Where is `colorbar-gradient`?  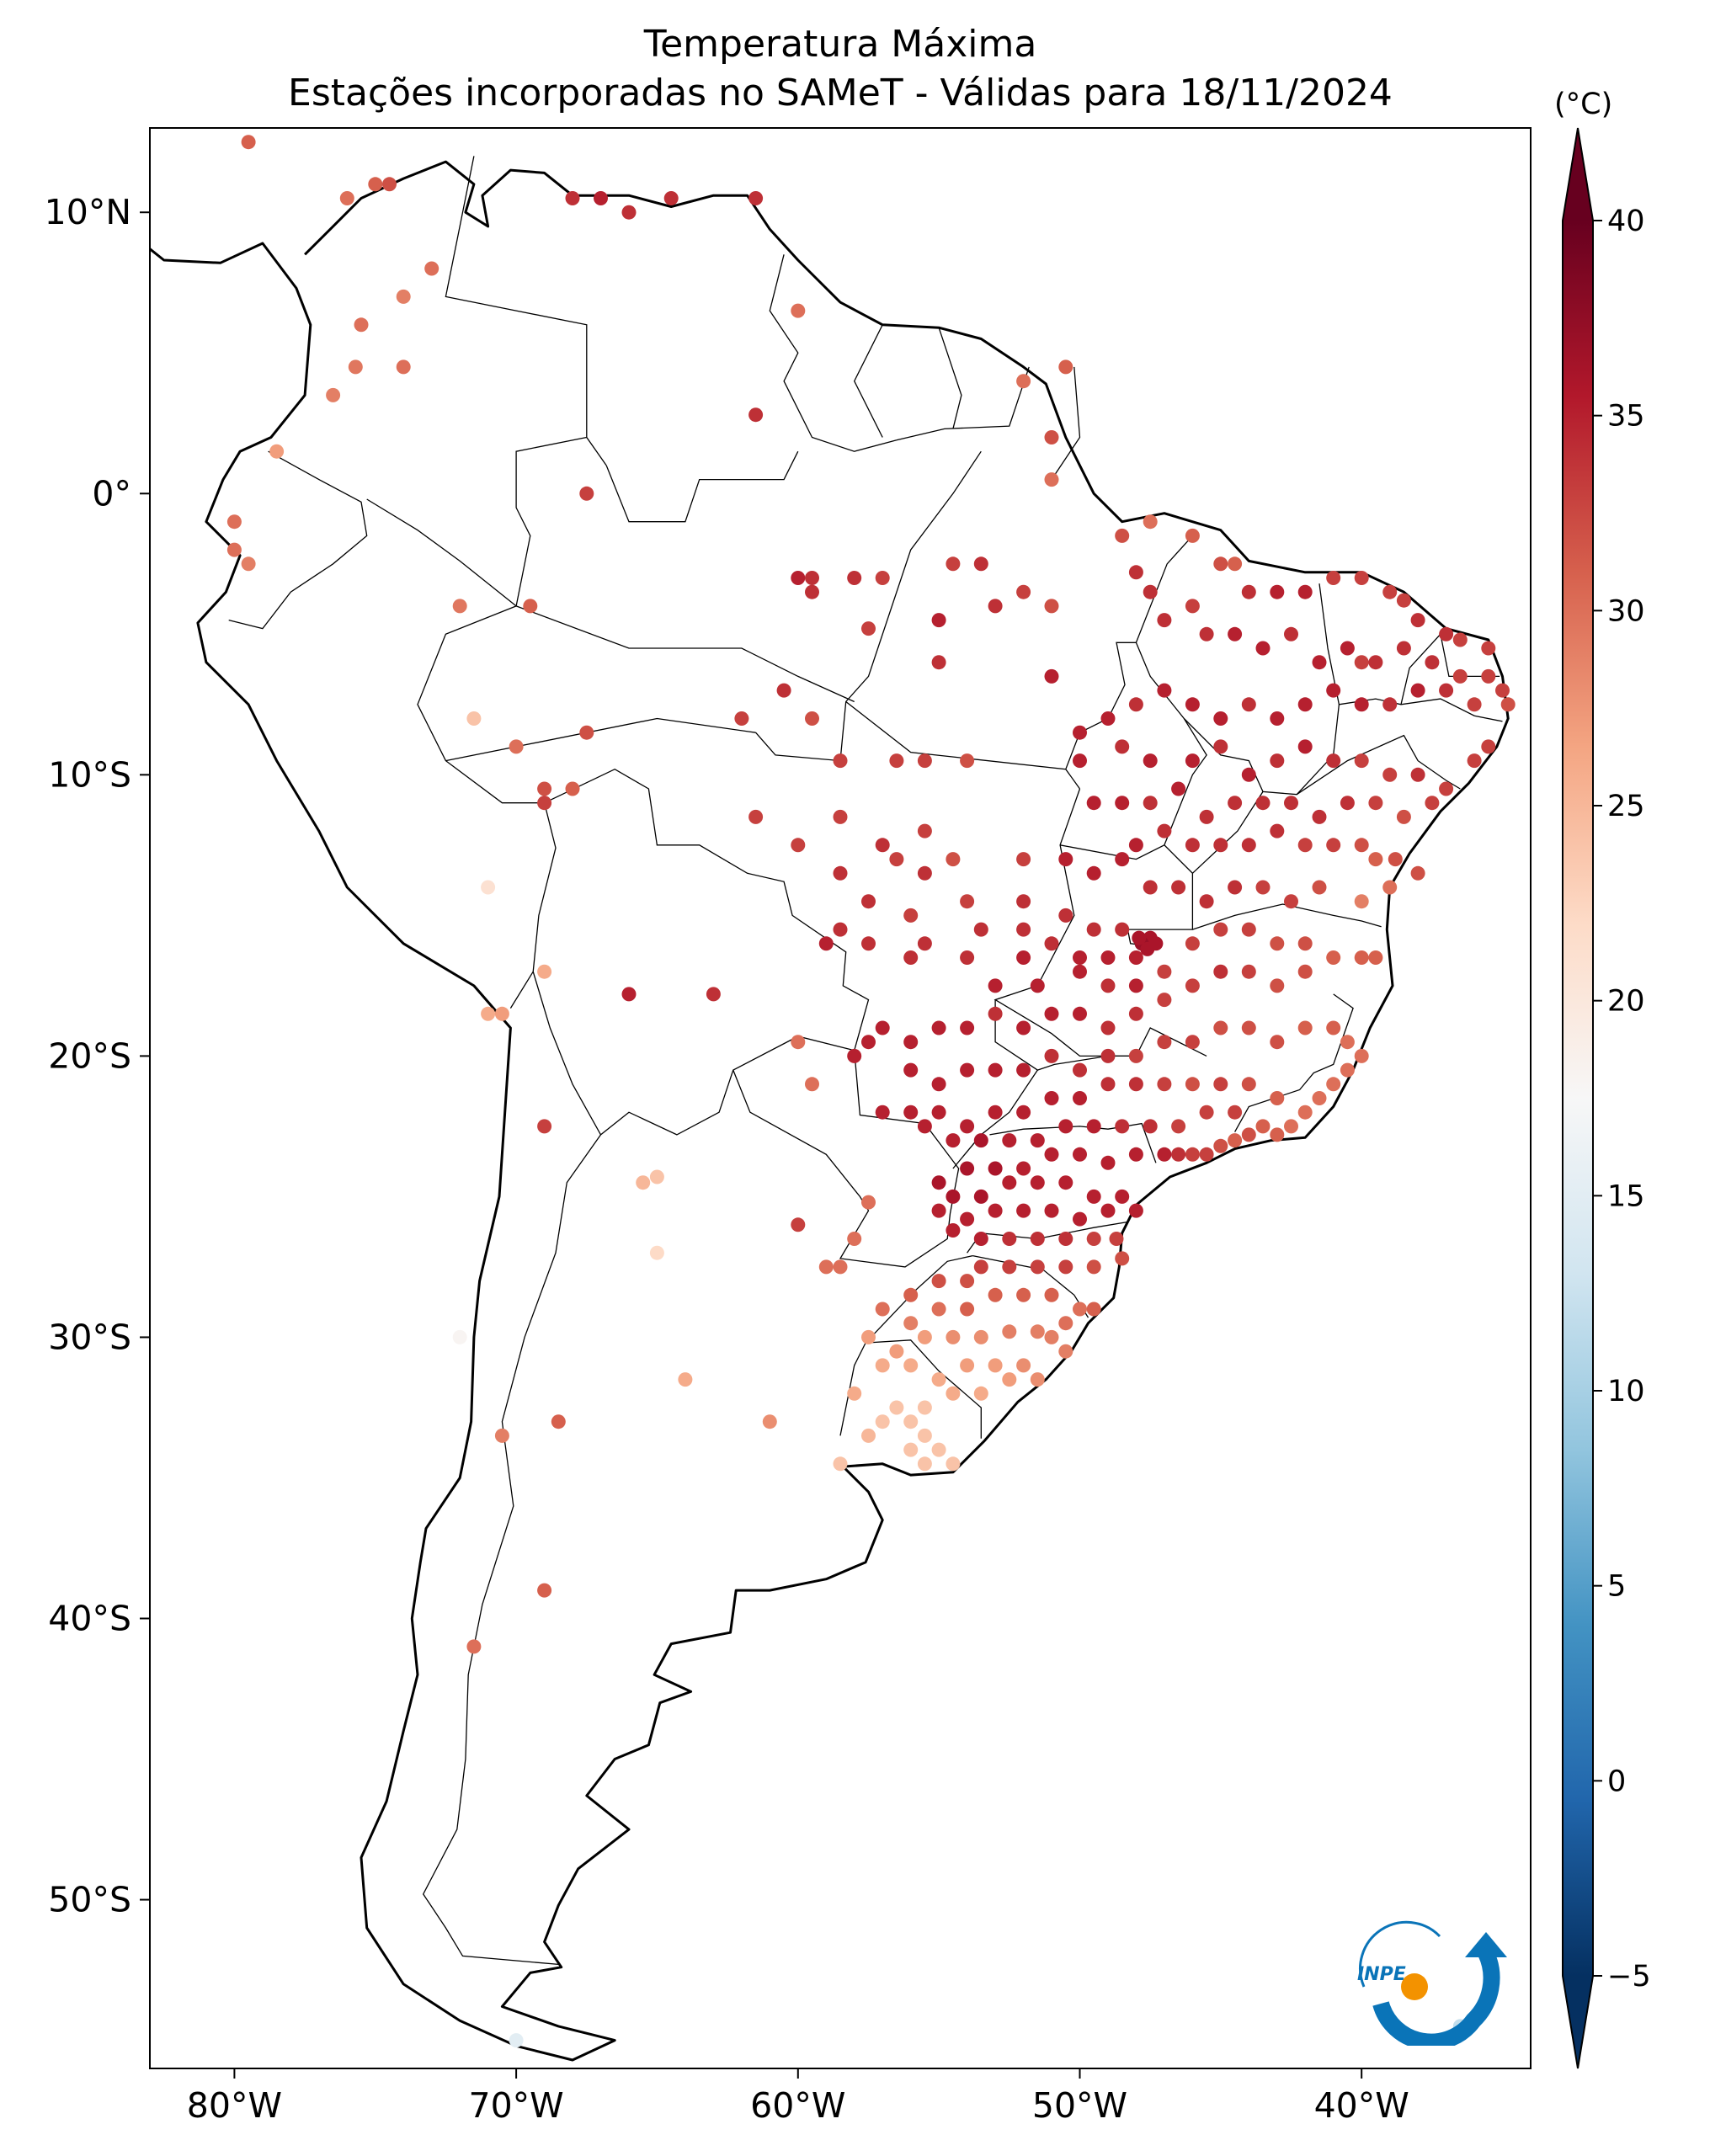
colorbar-gradient is located at coordinates (1578, 1098).